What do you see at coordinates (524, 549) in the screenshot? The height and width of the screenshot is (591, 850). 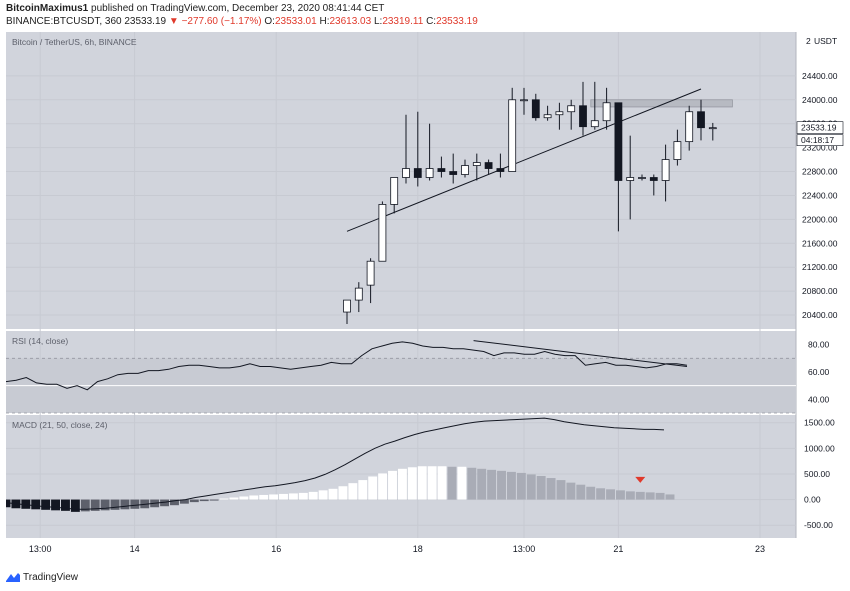 I see `x-tick-label: 13:00` at bounding box center [524, 549].